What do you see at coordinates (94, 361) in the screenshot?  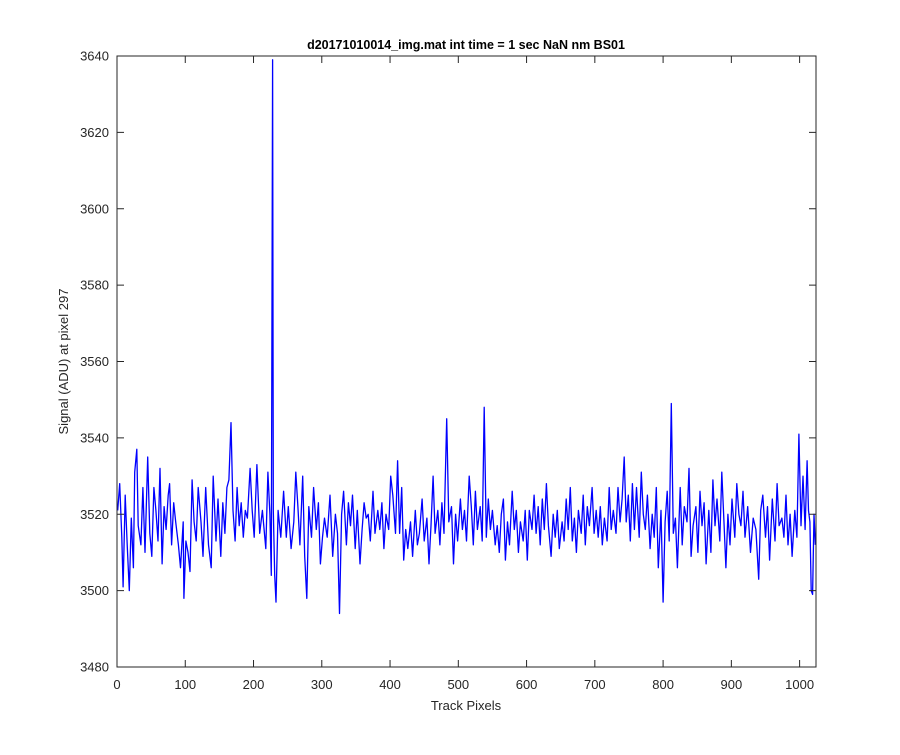 I see `y-tick-label-3560: 3560` at bounding box center [94, 361].